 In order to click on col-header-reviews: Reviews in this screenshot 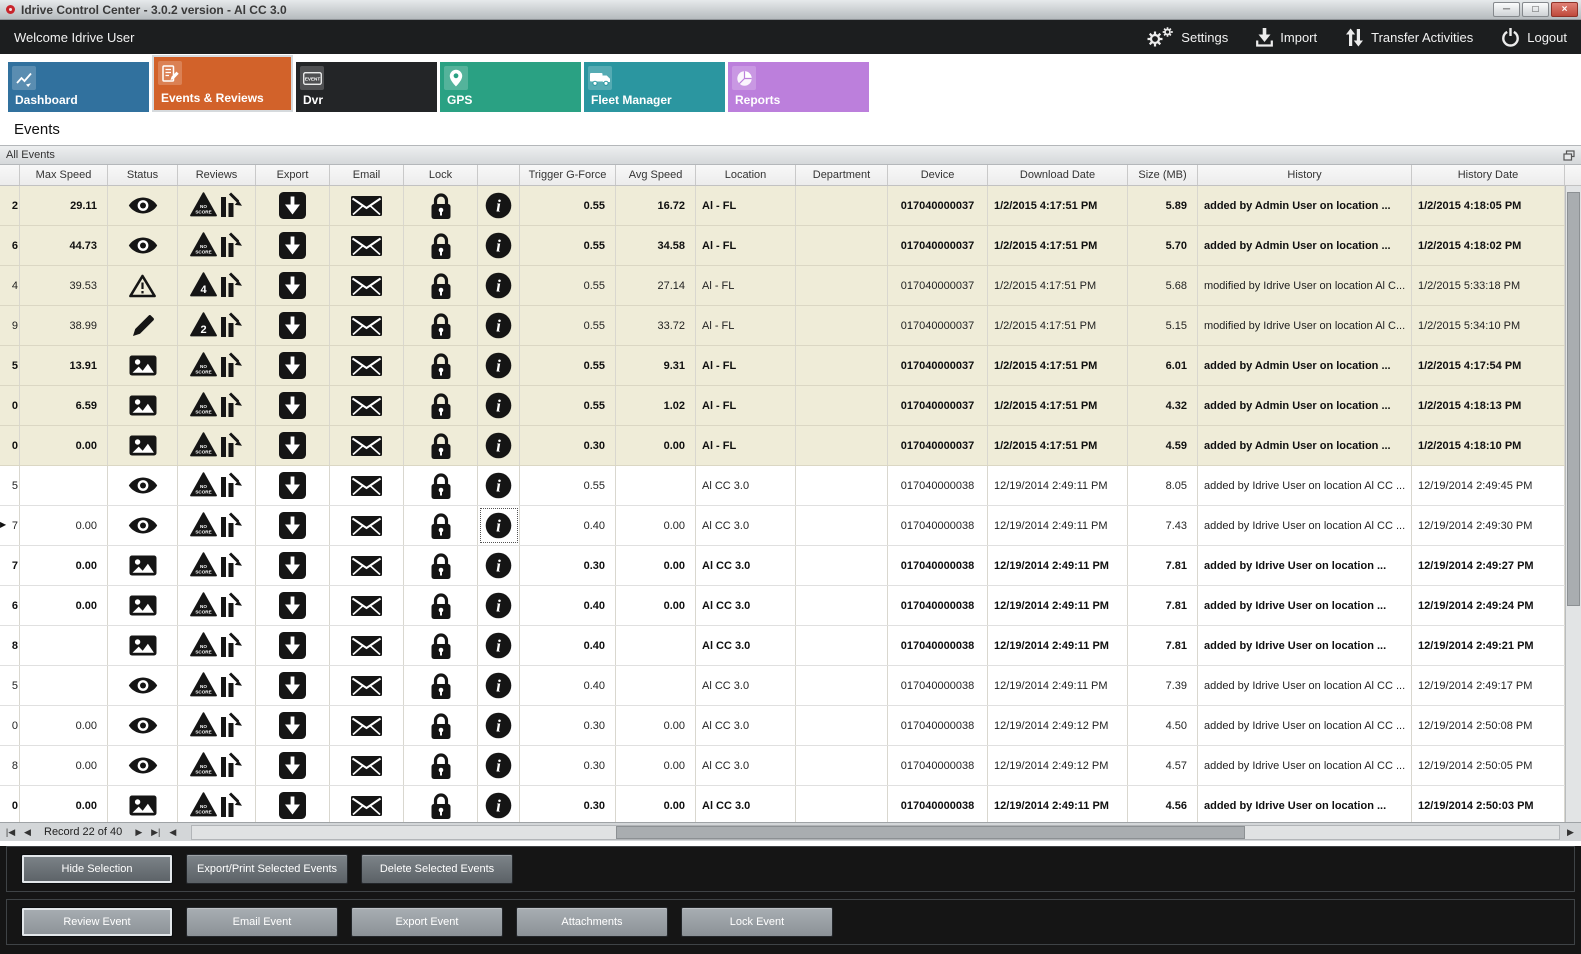, I will do `click(217, 175)`.